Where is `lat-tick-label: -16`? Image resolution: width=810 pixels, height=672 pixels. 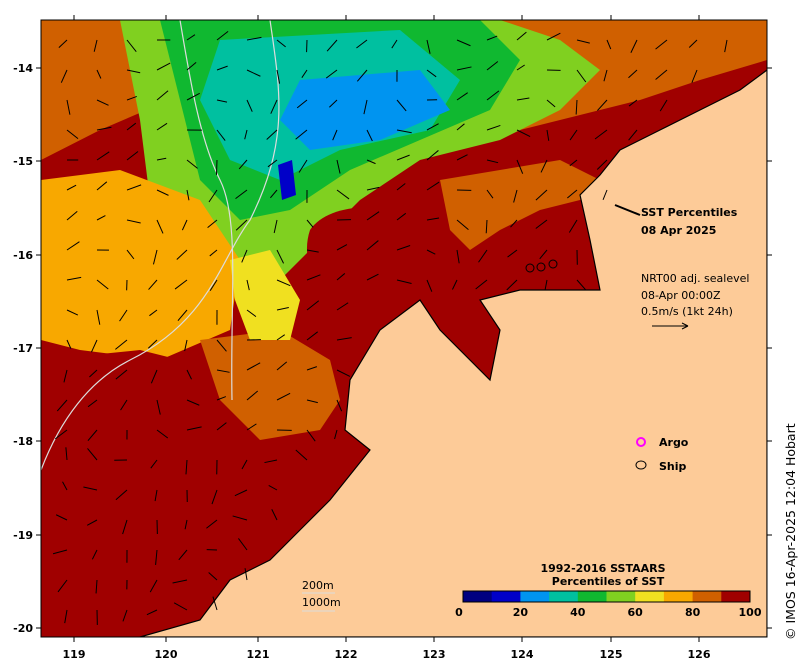
lat-tick-label: -16 is located at coordinates (23, 255).